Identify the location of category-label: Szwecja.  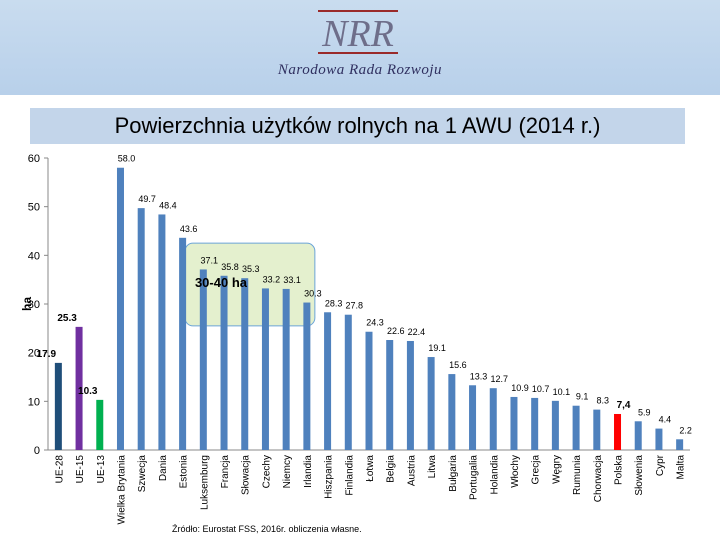
(142, 474).